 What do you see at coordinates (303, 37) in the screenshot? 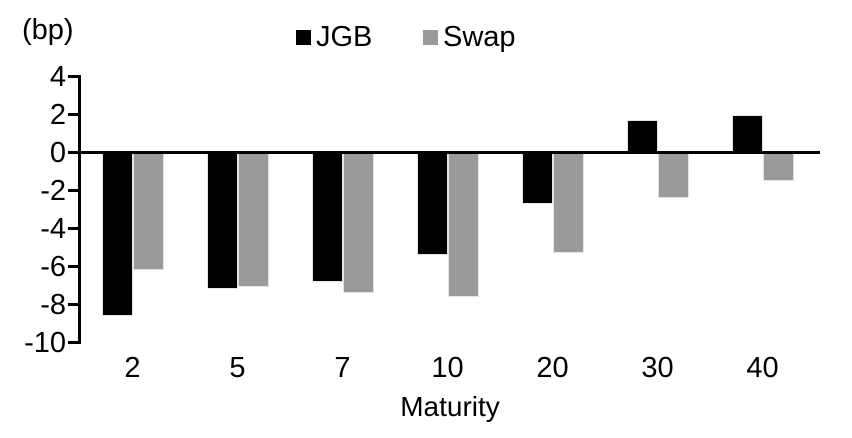
I see `legend-swatch-jgb` at bounding box center [303, 37].